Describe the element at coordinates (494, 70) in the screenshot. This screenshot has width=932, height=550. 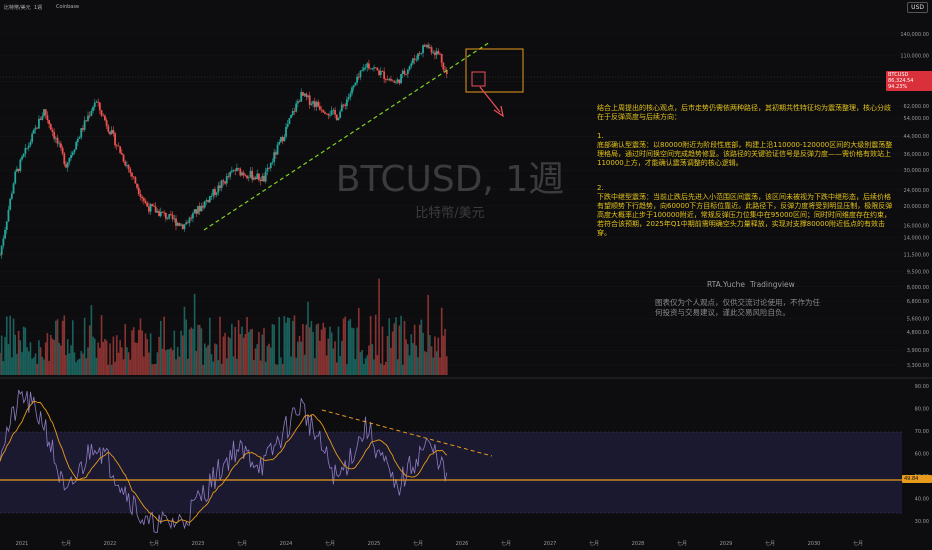
I see `range-zone-box` at that location.